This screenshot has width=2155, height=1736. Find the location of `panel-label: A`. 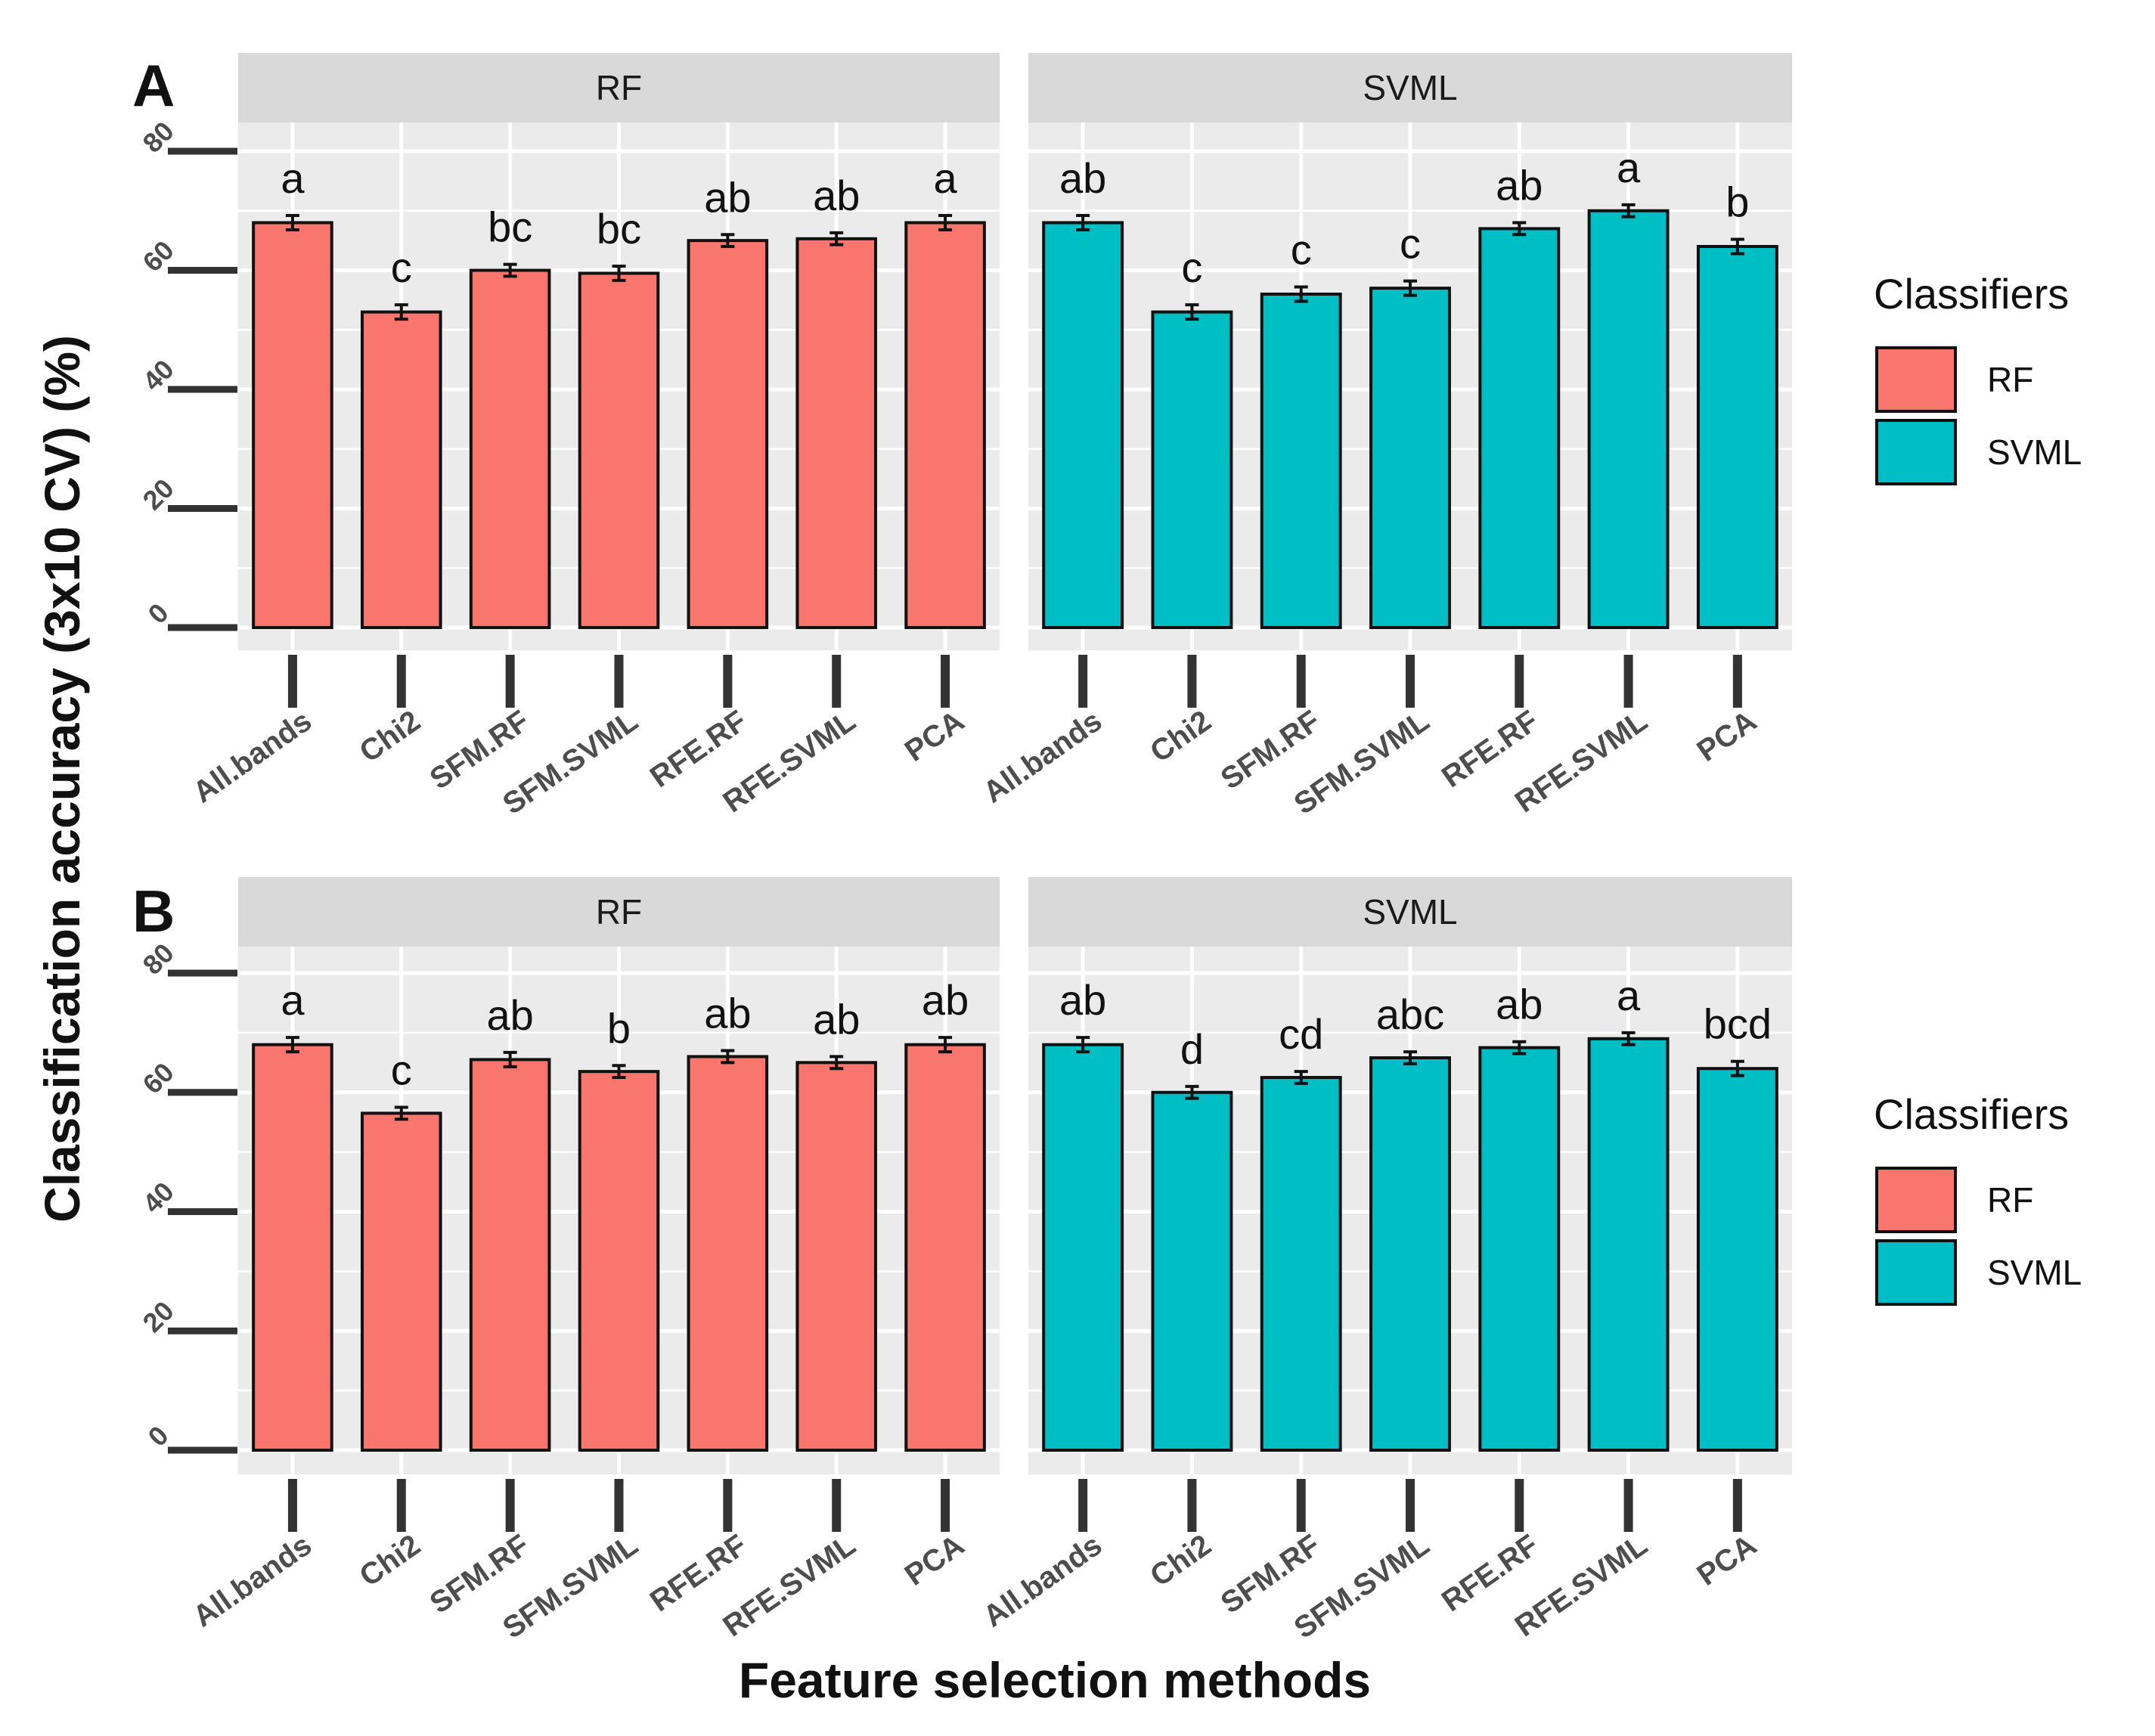

panel-label: A is located at coordinates (153, 85).